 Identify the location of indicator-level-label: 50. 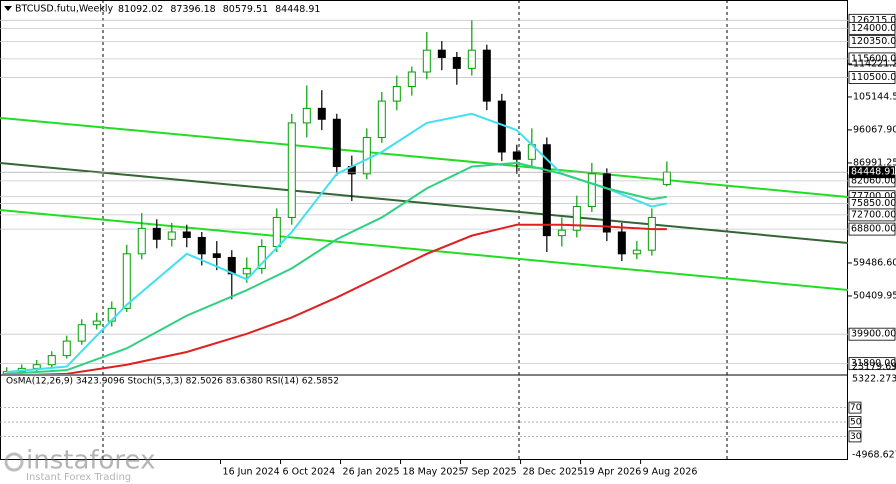
(856, 423).